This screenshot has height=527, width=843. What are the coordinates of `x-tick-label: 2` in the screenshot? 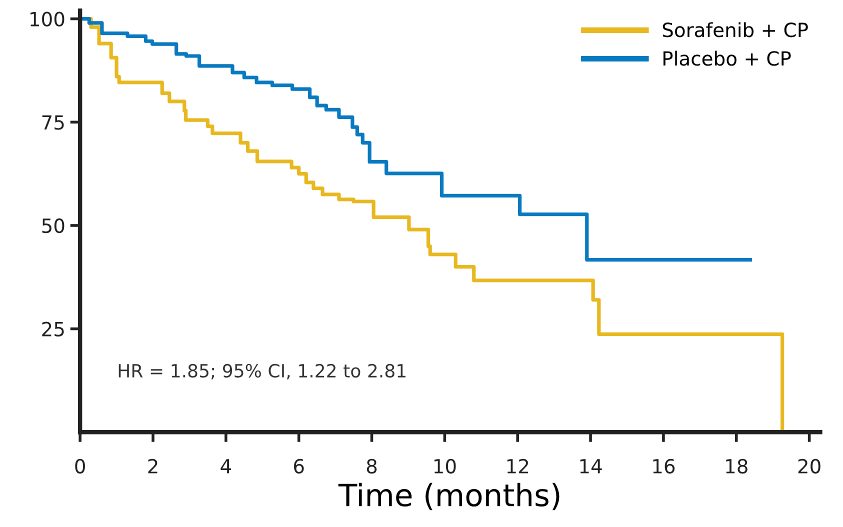 It's located at (153, 466).